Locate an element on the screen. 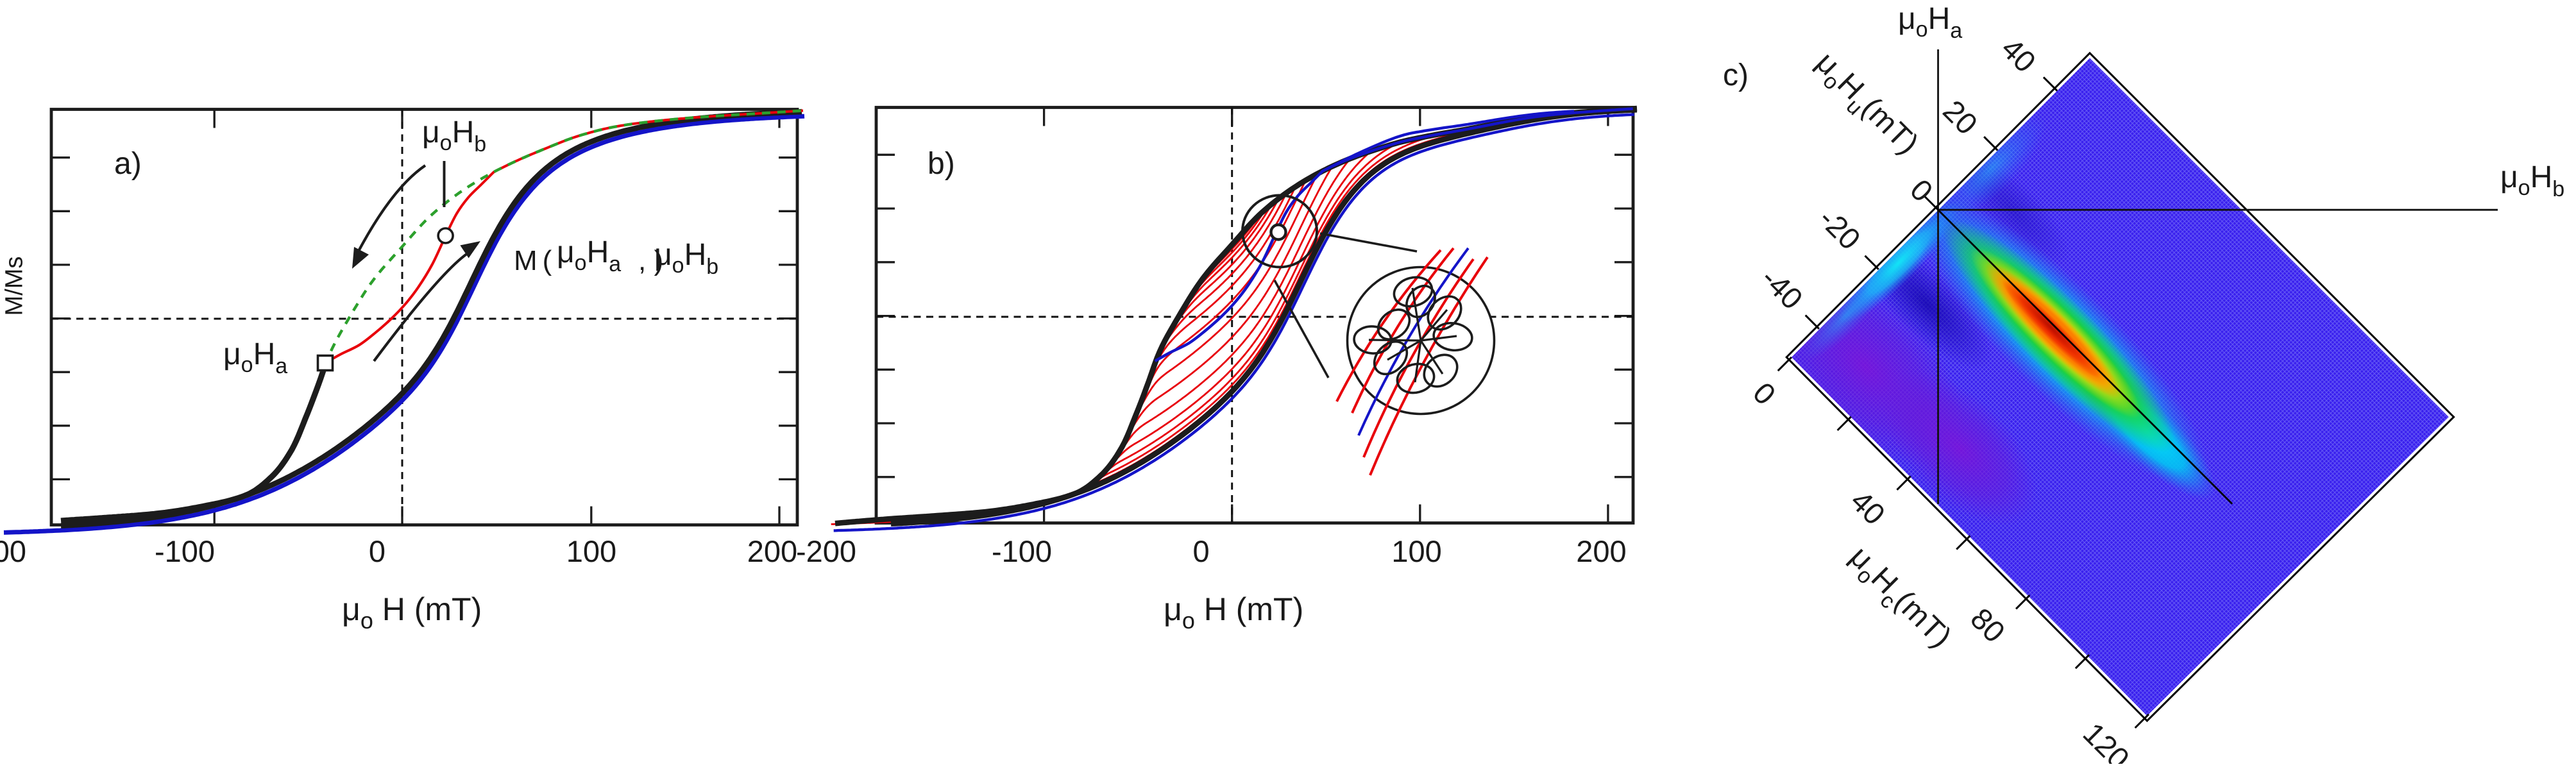  svg-text: M( is located at coordinates (535, 260).